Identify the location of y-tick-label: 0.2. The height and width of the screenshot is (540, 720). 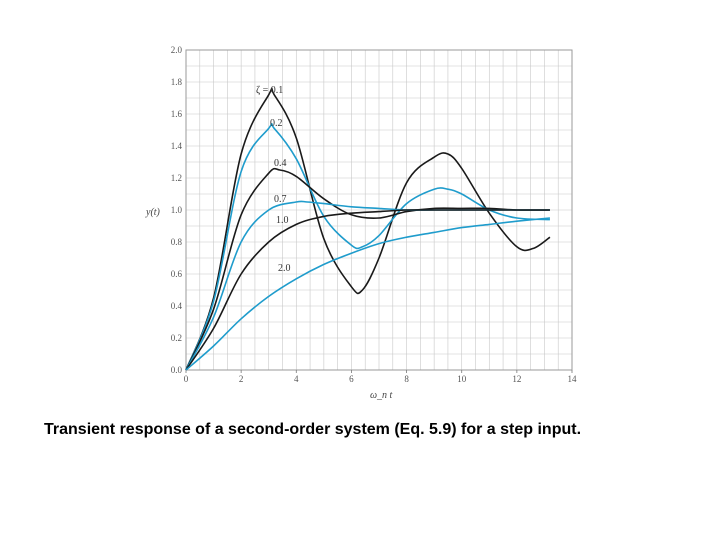
(176, 338).